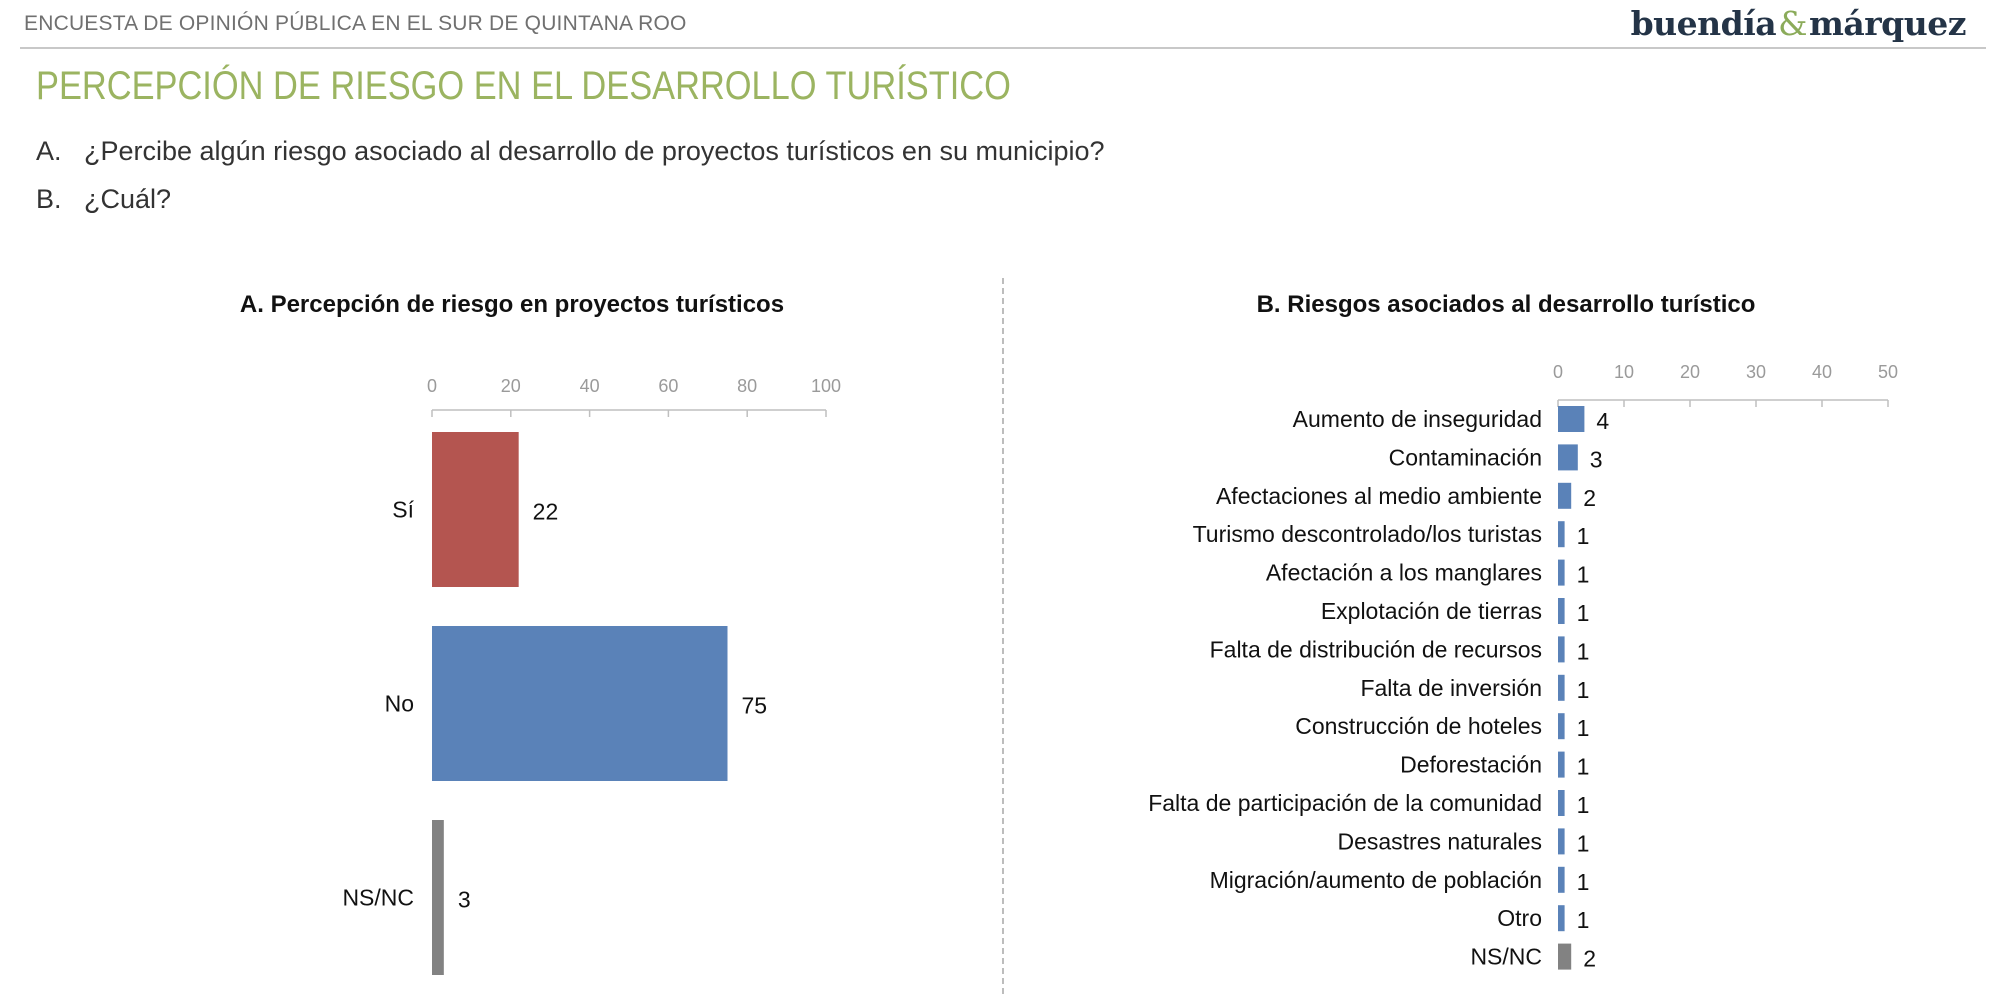 Image resolution: width=1990 pixels, height=994 pixels. I want to click on logo-left-text: buendía, so click(1703, 23).